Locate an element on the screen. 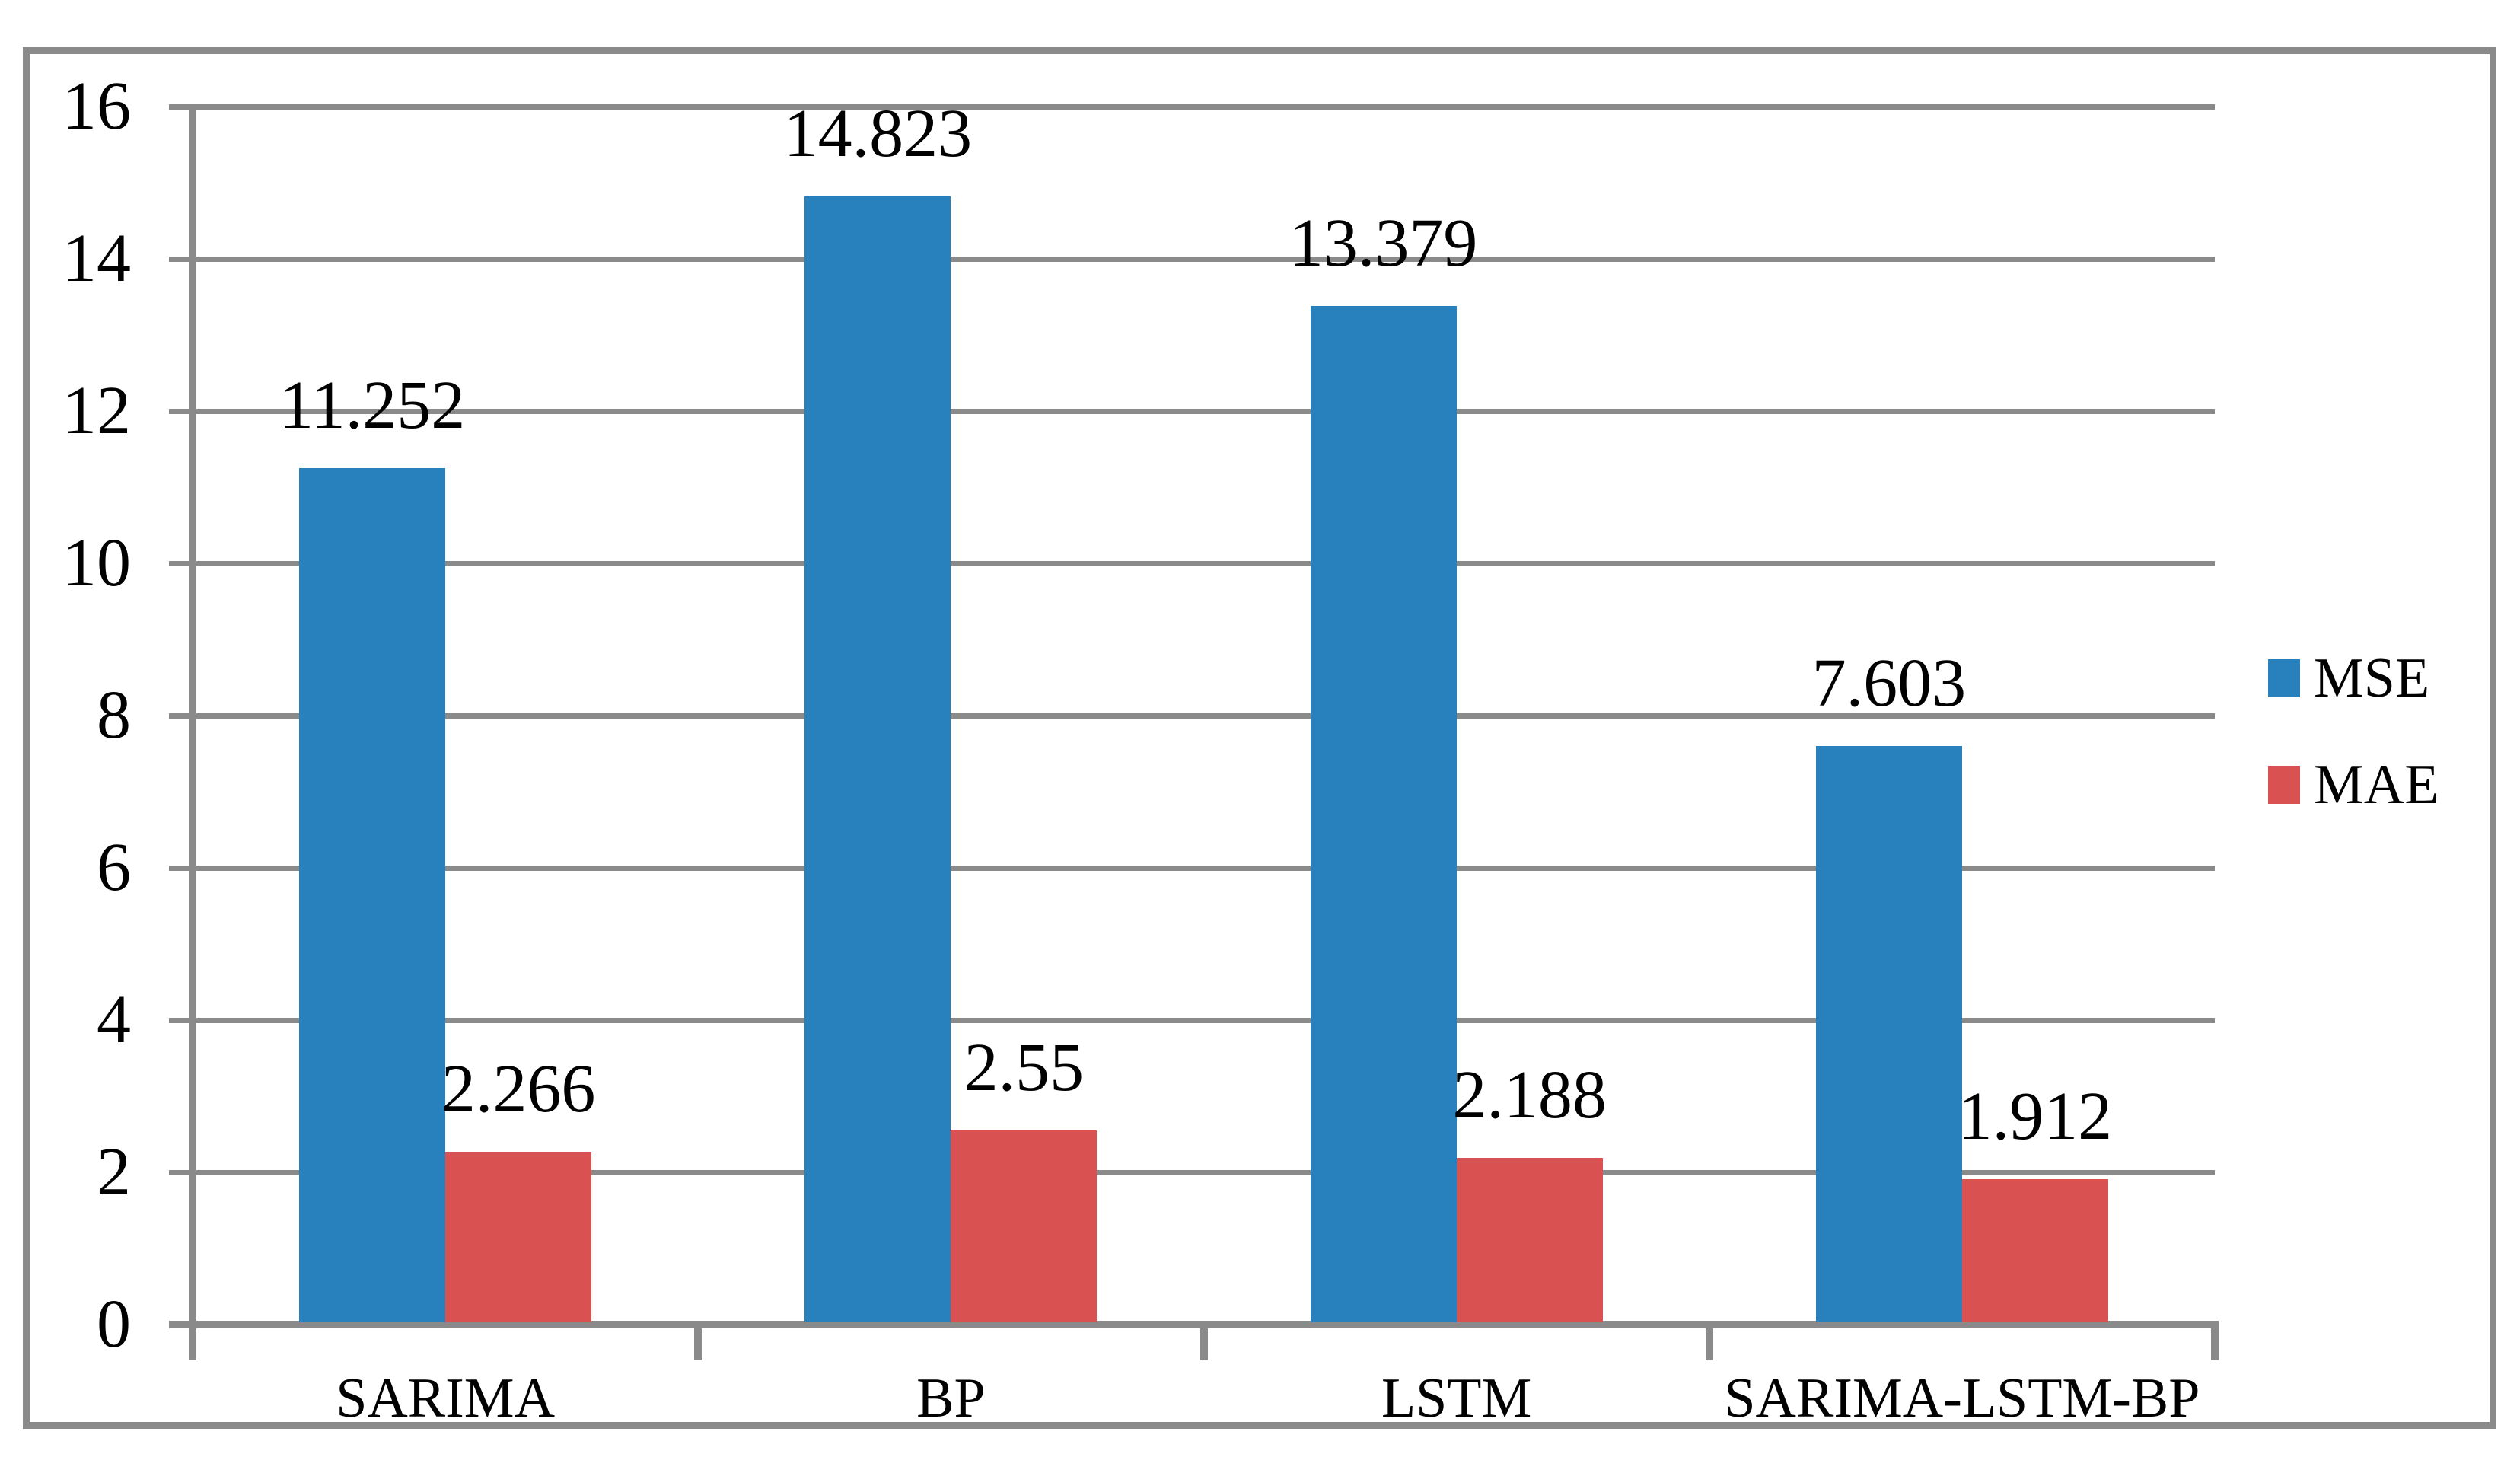 This screenshot has width=2520, height=1457. mse-swatch-icon is located at coordinates (2284, 678).